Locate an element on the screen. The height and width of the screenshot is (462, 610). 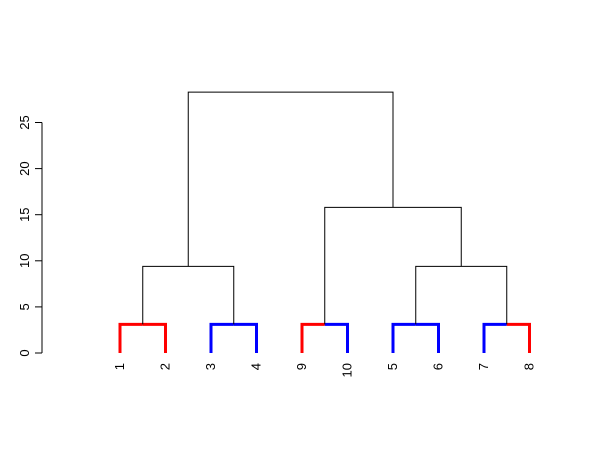
y-tick-label: 0 is located at coordinates (24, 352).